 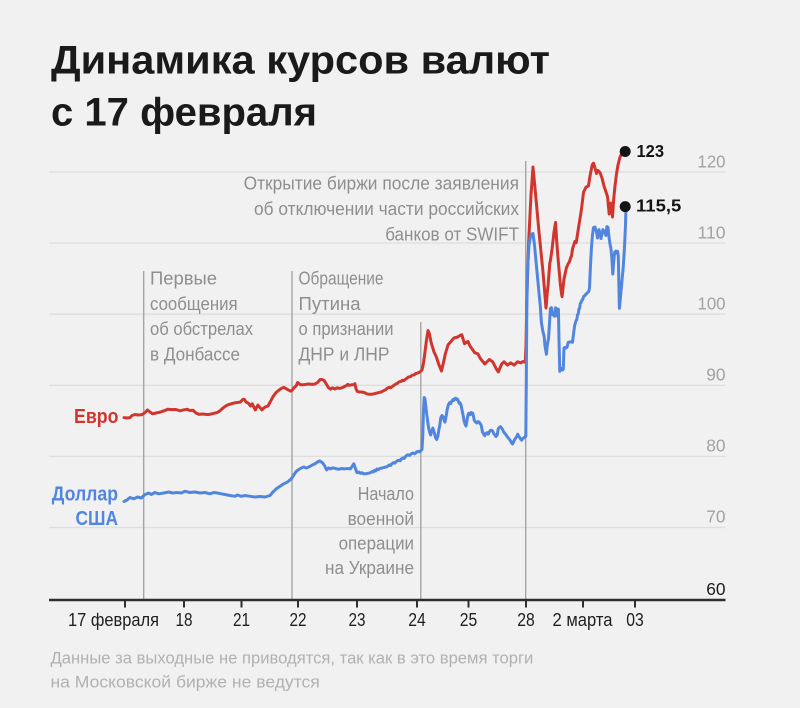 What do you see at coordinates (341, 279) in the screenshot?
I see `svg-text: Обращение` at bounding box center [341, 279].